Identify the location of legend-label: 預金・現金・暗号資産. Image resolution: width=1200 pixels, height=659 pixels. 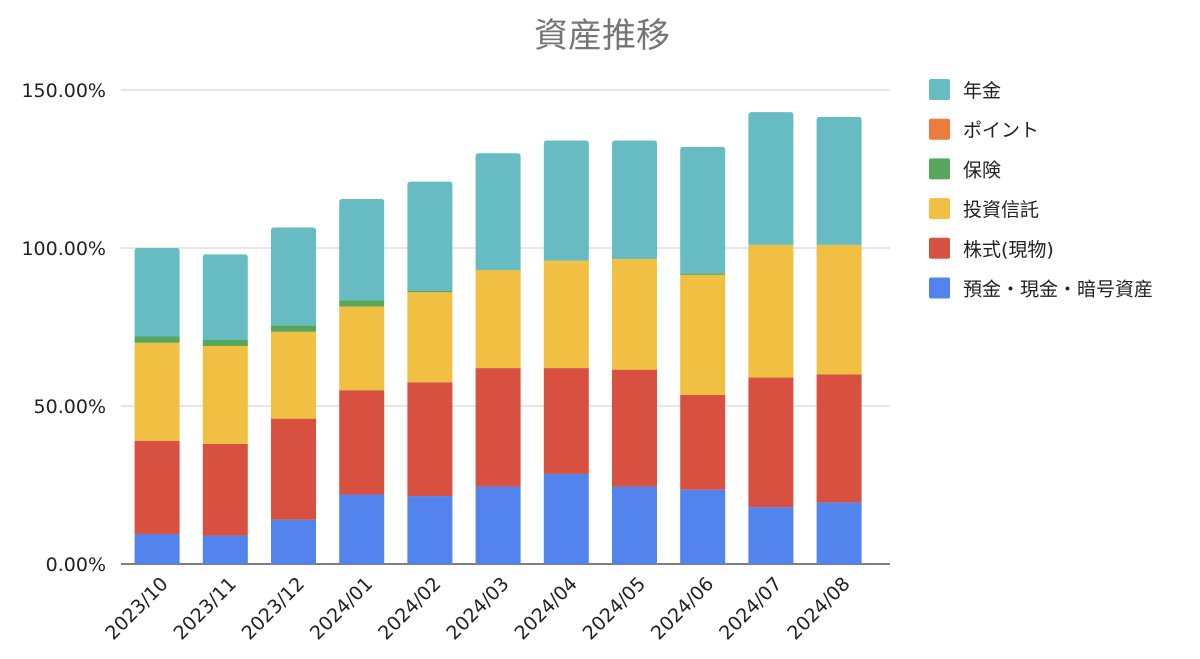
(1058, 290).